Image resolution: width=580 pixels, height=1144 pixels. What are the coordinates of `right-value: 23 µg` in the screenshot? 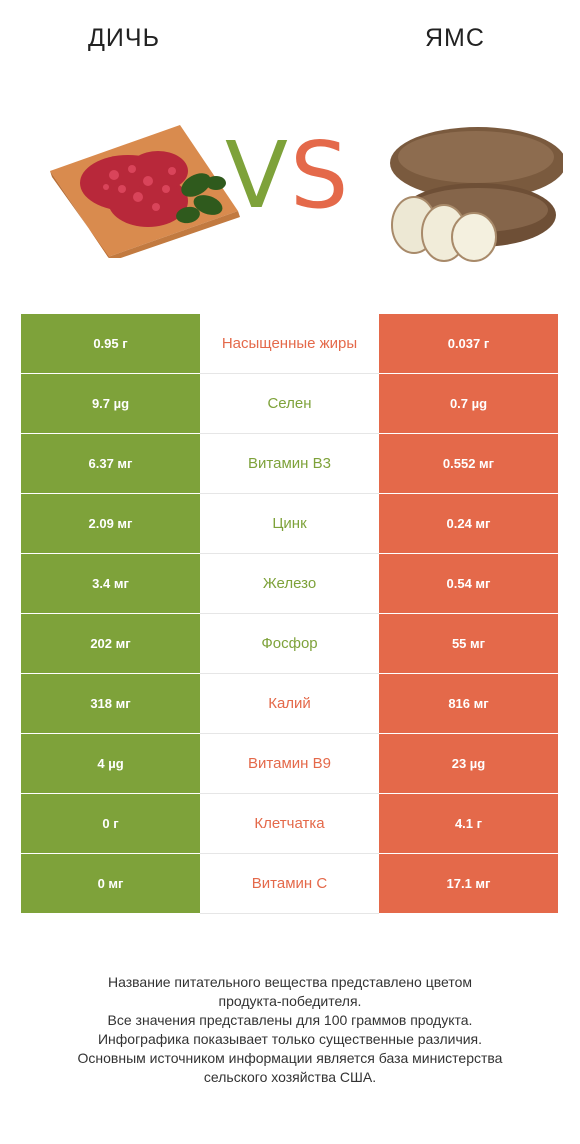 It's located at (468, 763).